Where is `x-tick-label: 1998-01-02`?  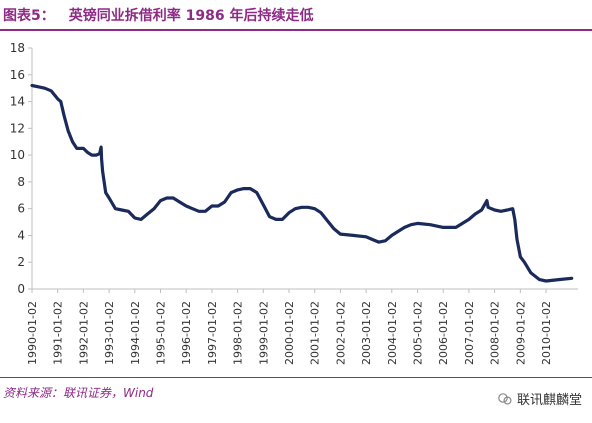 x-tick-label: 1998-01-02 is located at coordinates (238, 333).